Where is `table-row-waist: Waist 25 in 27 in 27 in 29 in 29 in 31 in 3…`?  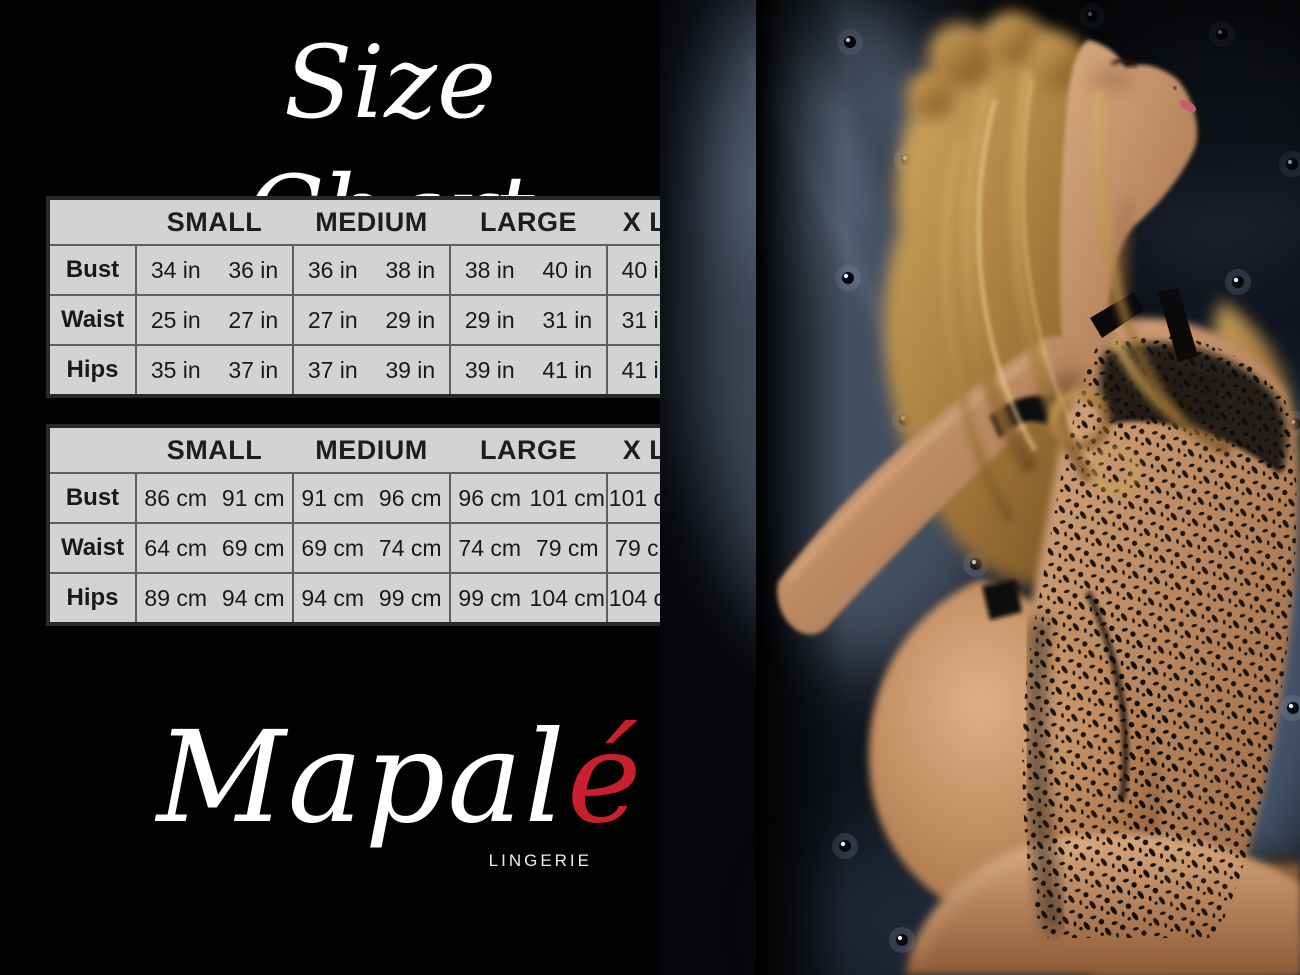 table-row-waist: Waist 25 in 27 in 27 in 29 in 29 in 31 in 3… is located at coordinates (406, 320).